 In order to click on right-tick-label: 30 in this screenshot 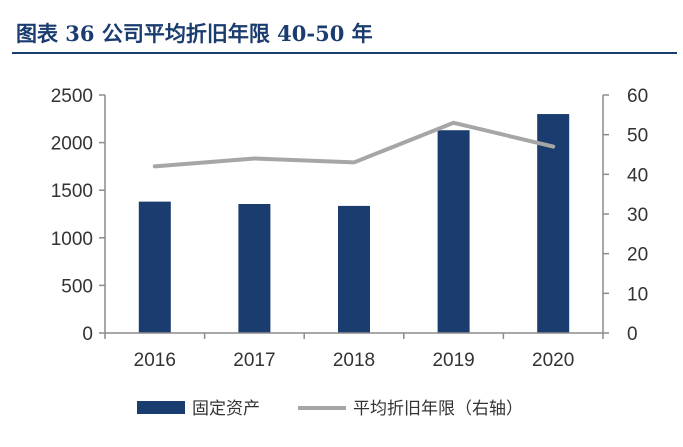, I will do `click(637, 215)`.